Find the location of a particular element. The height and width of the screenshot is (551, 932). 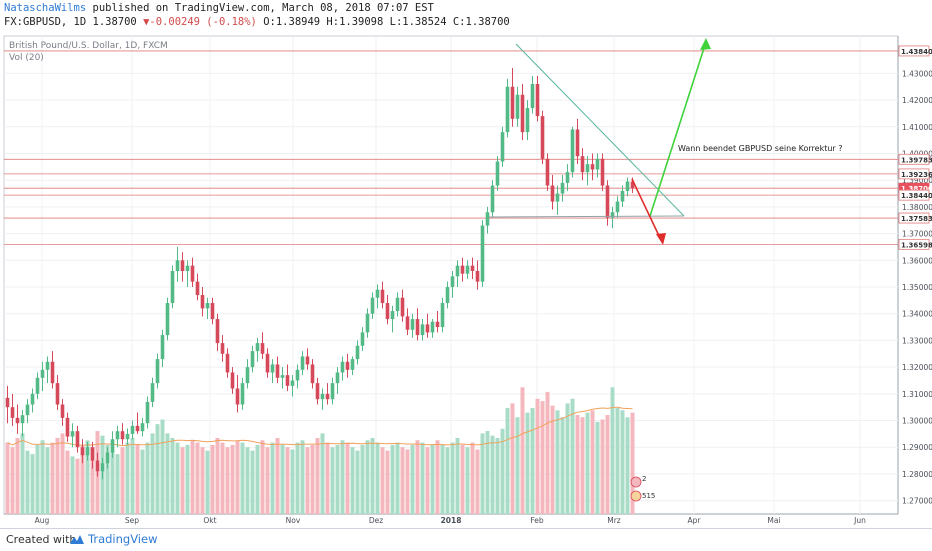

event-badge-icon is located at coordinates (636, 496).